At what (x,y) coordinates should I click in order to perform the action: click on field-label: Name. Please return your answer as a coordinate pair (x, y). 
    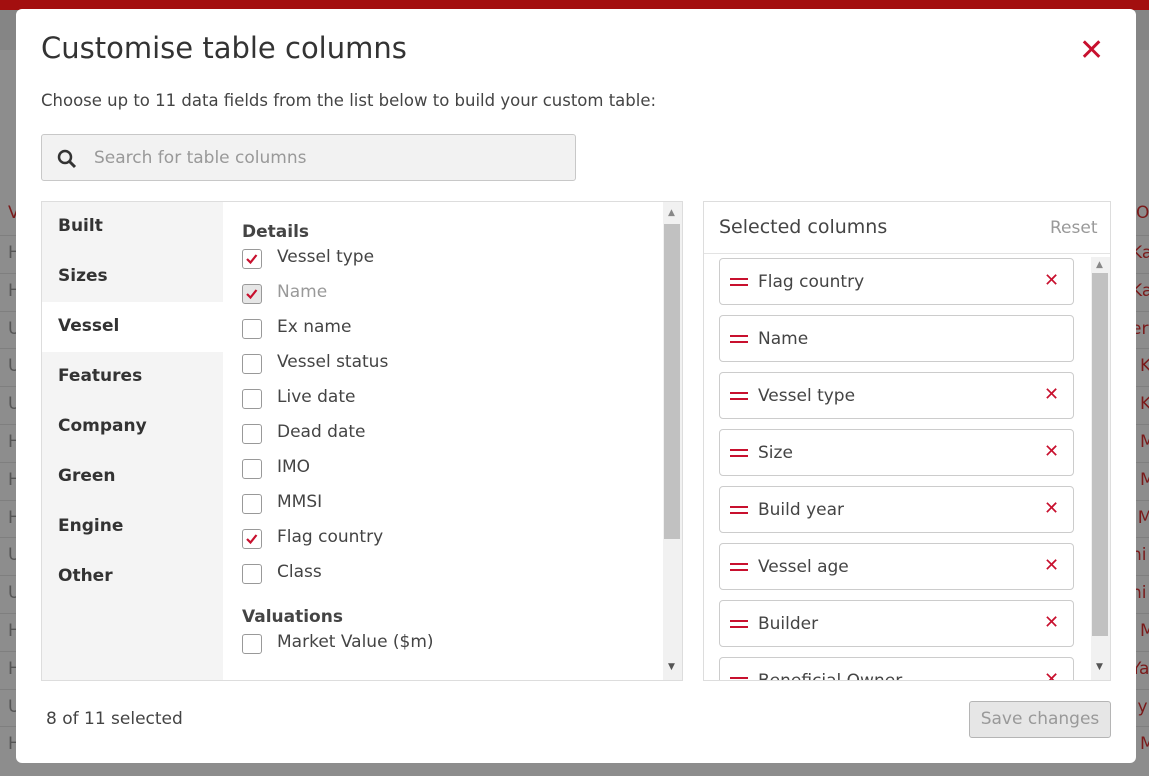
    Looking at the image, I should click on (302, 292).